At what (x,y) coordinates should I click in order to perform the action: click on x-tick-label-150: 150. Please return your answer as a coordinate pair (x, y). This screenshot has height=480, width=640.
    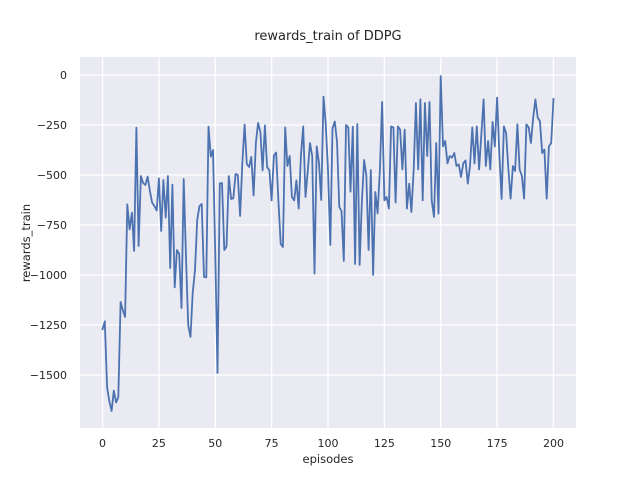
    Looking at the image, I should click on (440, 443).